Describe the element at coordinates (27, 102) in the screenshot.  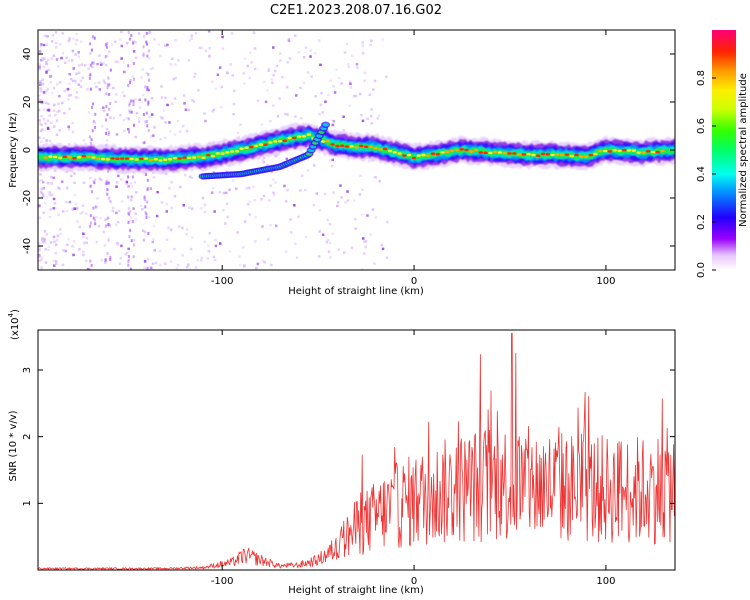
I see `spectrogram-y-tick-label: 20` at that location.